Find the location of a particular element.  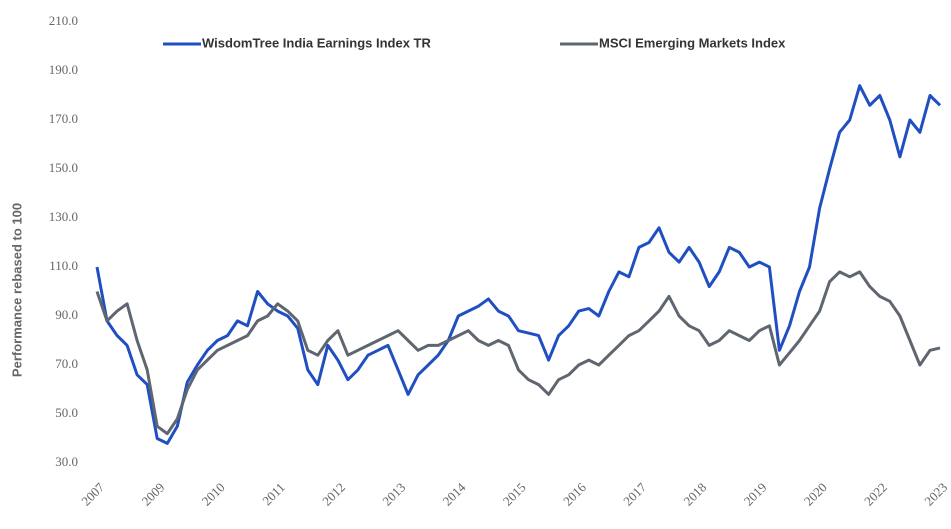

x-tick-label: 2010 is located at coordinates (213, 494).